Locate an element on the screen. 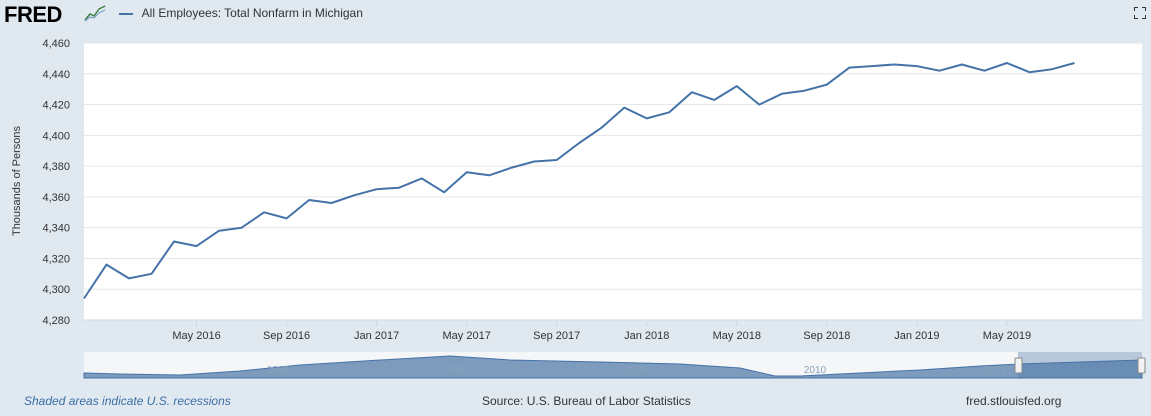 Image resolution: width=1151 pixels, height=416 pixels. x-tick-label: May 2017 is located at coordinates (467, 336).